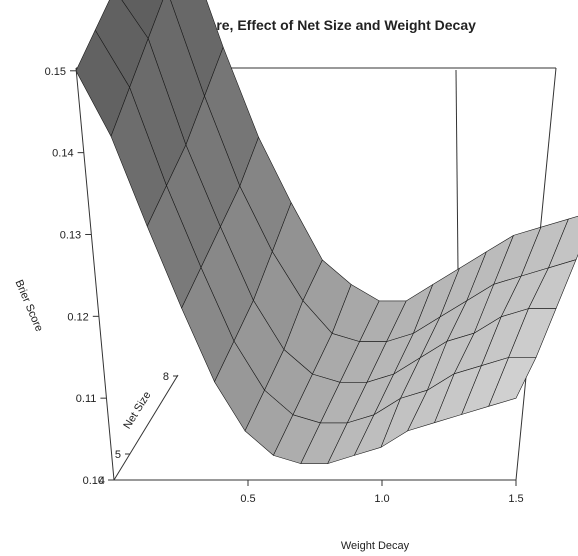 This screenshot has width=578, height=556. I want to click on x-axis-label: Weight Decay, so click(375, 546).